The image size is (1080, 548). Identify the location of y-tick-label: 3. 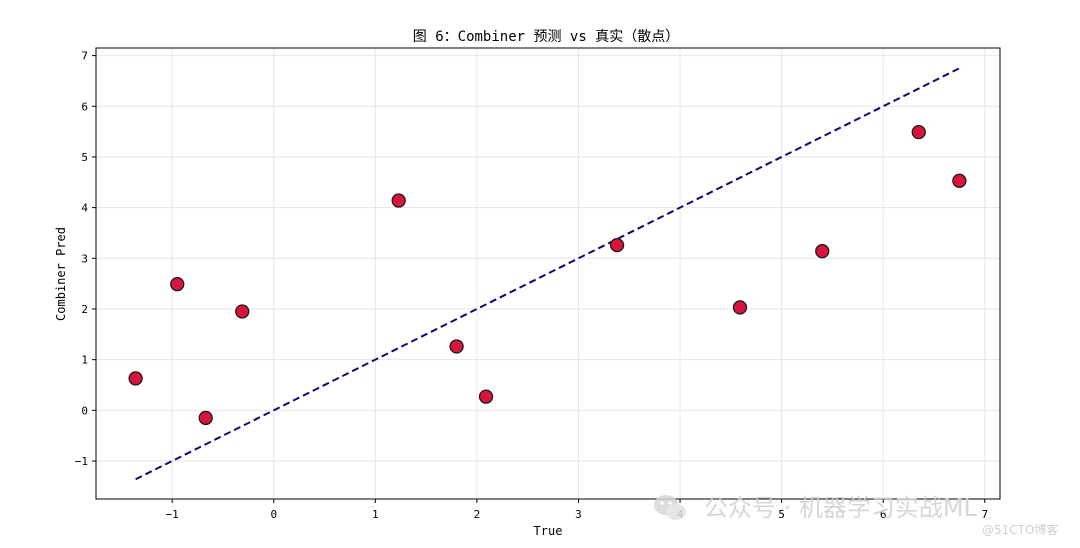
(84, 258).